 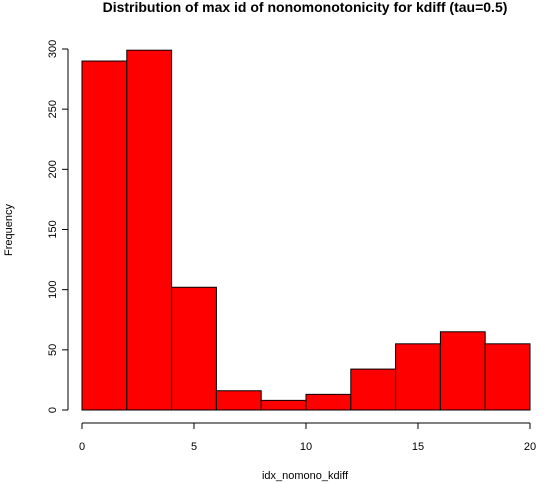 What do you see at coordinates (305, 476) in the screenshot?
I see `x-axis-label: idx_nomono_kdiff` at bounding box center [305, 476].